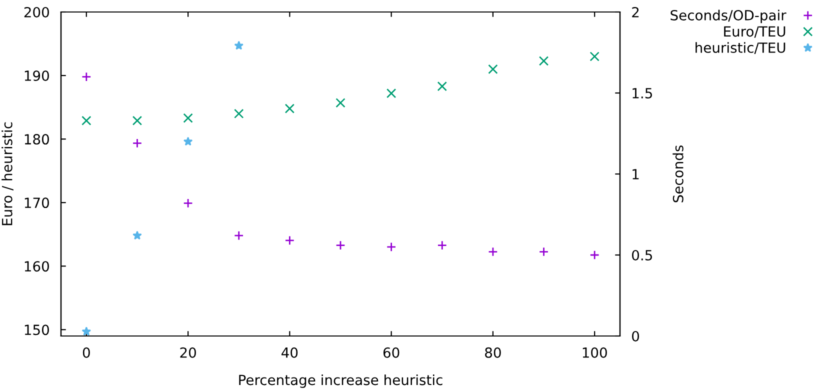 The width and height of the screenshot is (828, 390). What do you see at coordinates (642, 255) in the screenshot?
I see `y2-tick-label: 0.5` at bounding box center [642, 255].